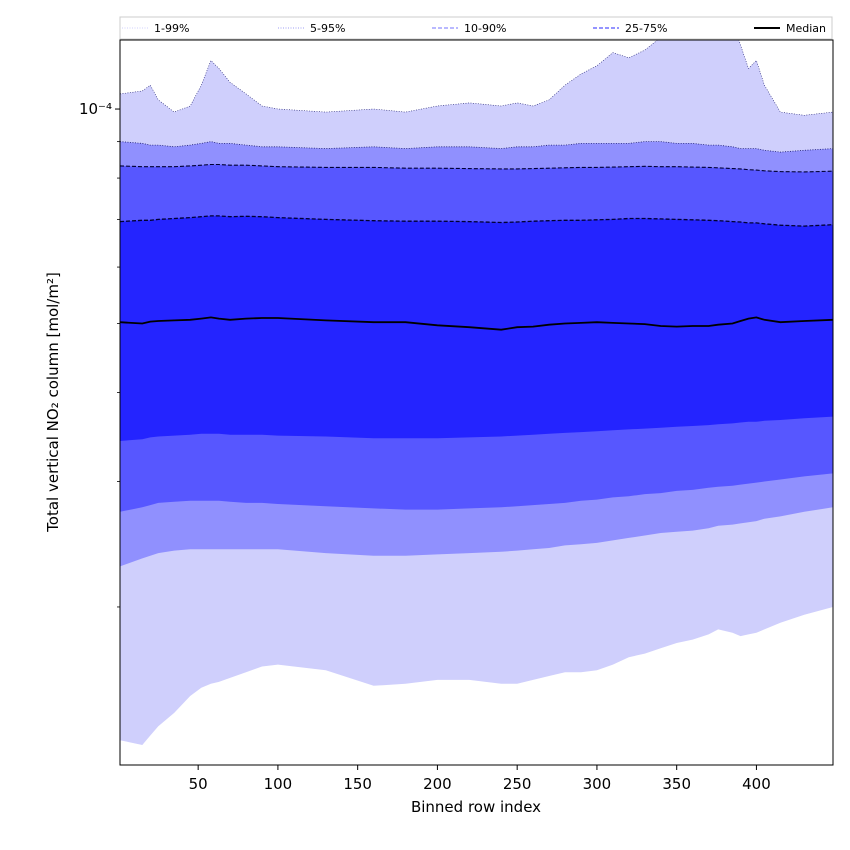 This screenshot has height=850, width=850. I want to click on x-axis-label: Binned row index, so click(476, 807).